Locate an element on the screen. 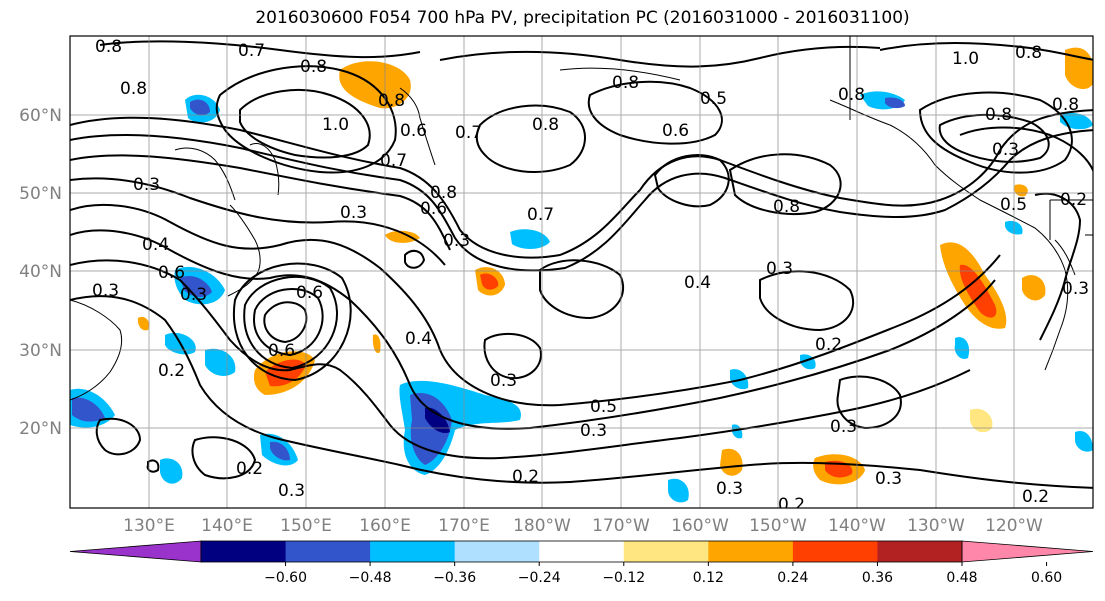 The image size is (1105, 601). colorbar-extend-low is located at coordinates (135, 551).